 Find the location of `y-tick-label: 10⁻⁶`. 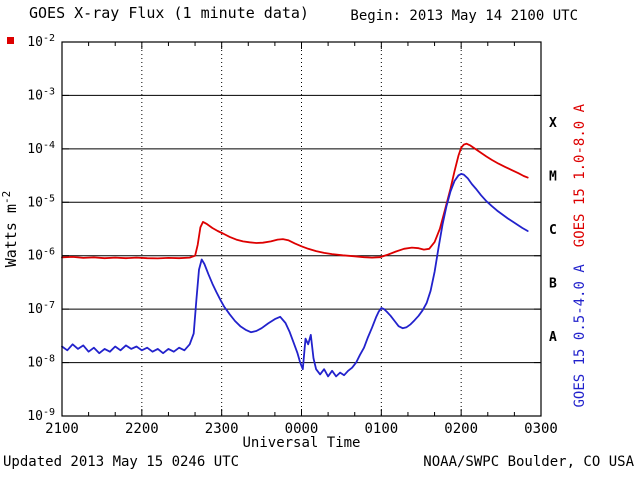

y-tick-label: 10⁻⁶ is located at coordinates (41, 255).